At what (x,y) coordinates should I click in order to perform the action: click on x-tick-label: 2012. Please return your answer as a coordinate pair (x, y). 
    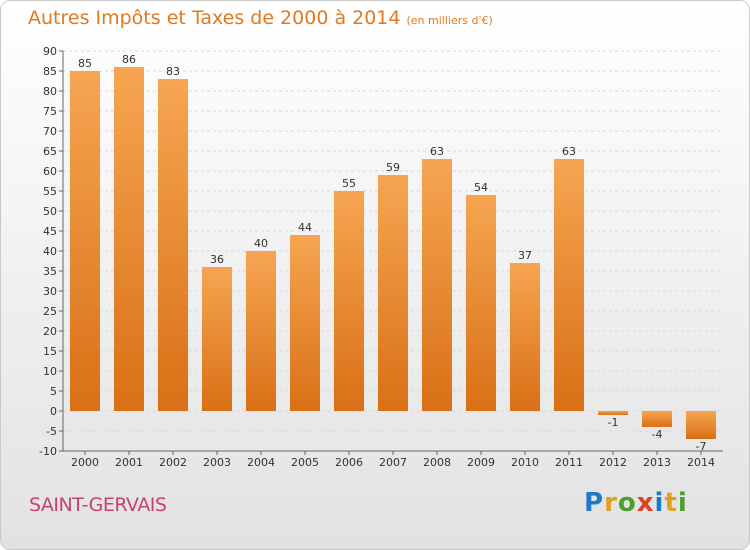
    Looking at the image, I should click on (613, 462).